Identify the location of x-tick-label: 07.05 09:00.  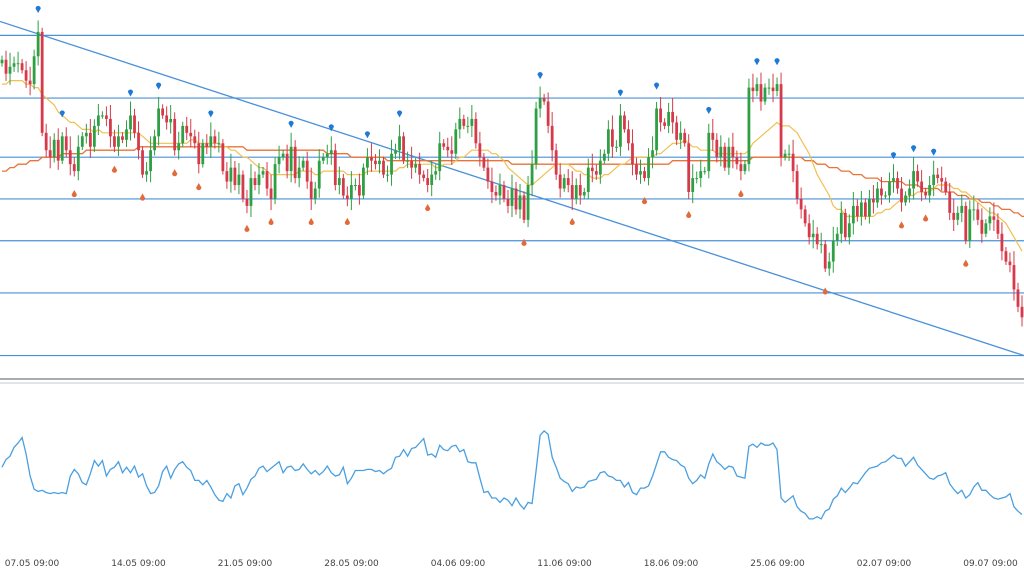
(32, 564).